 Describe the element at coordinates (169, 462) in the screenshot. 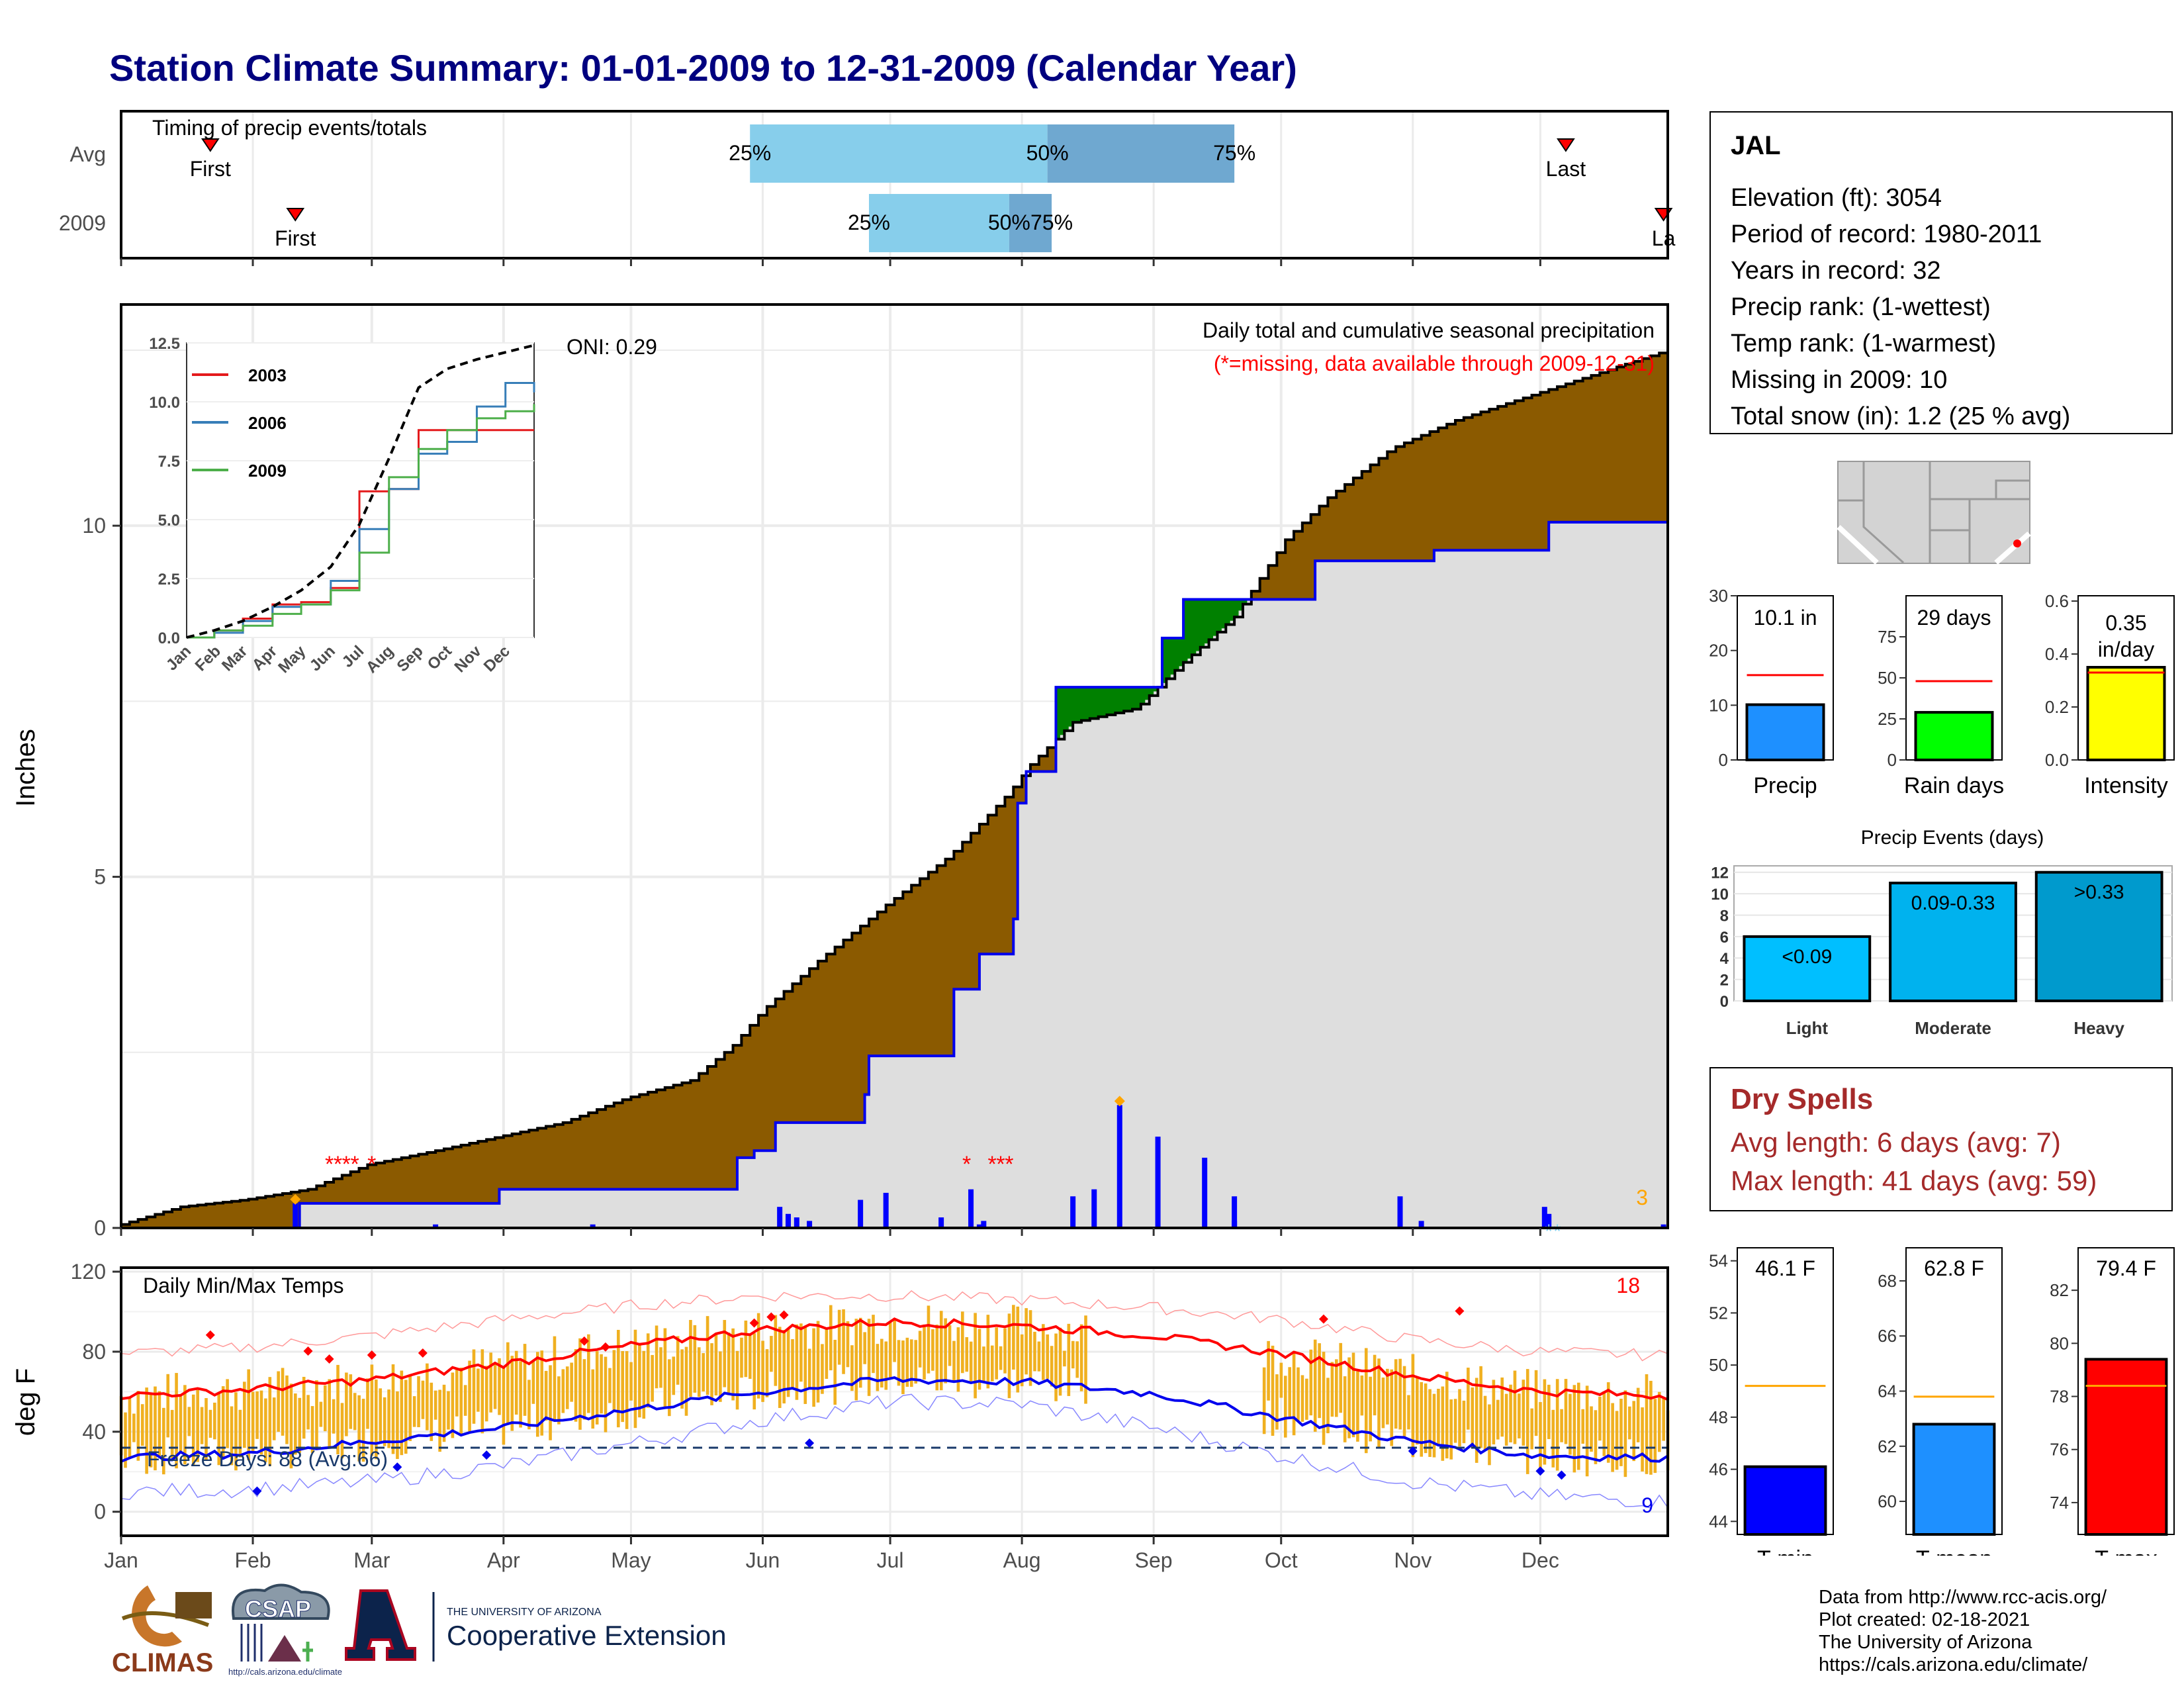

I see `inset-ytick-label: 7.5` at that location.